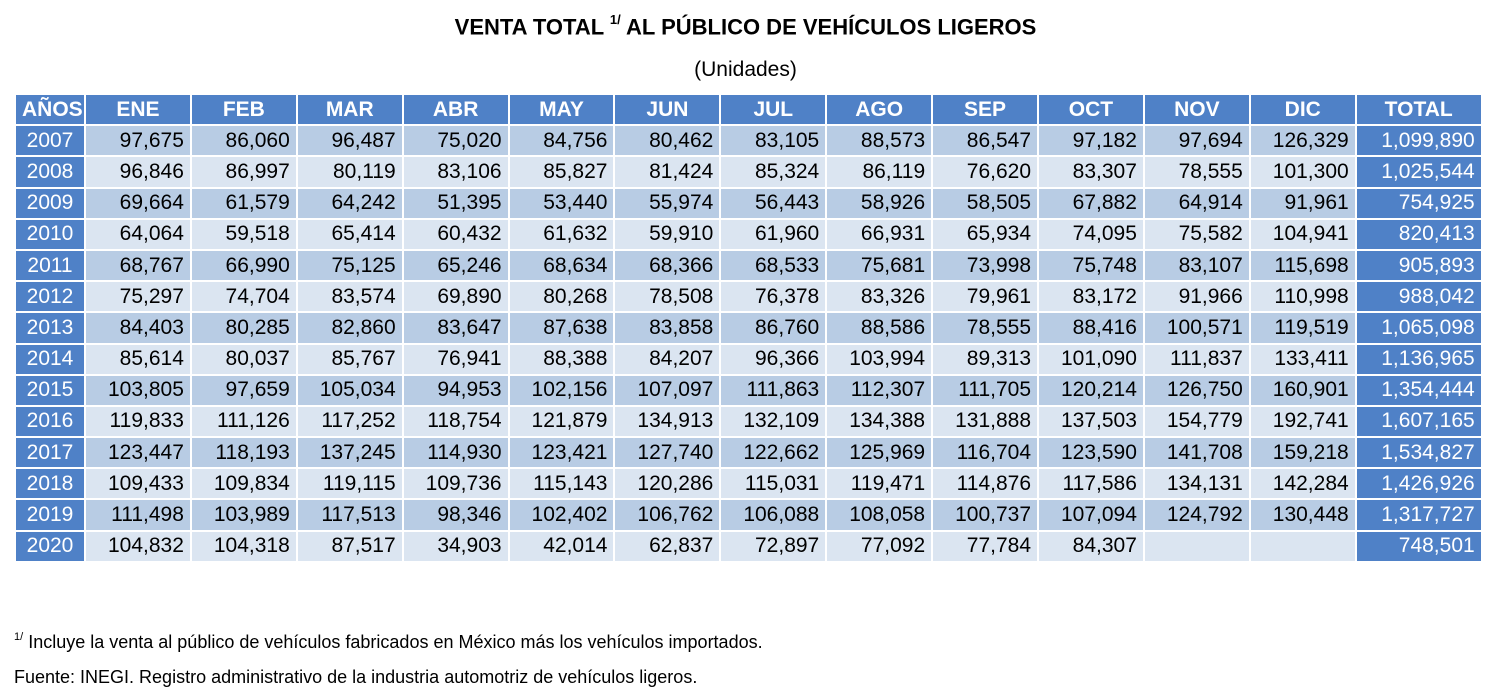  I want to click on month-value-cell: 120,214, so click(1091, 390).